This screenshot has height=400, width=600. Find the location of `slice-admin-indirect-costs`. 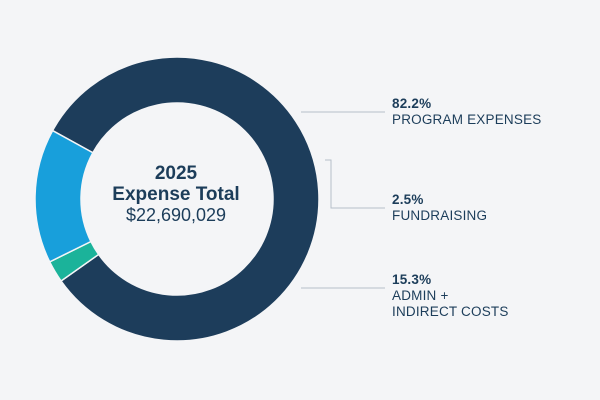

slice-admin-indirect-costs is located at coordinates (64, 196).